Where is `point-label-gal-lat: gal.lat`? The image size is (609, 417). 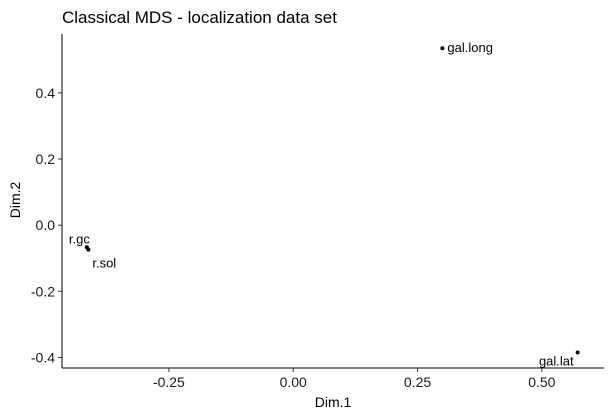
point-label-gal-lat: gal.lat is located at coordinates (556, 360).